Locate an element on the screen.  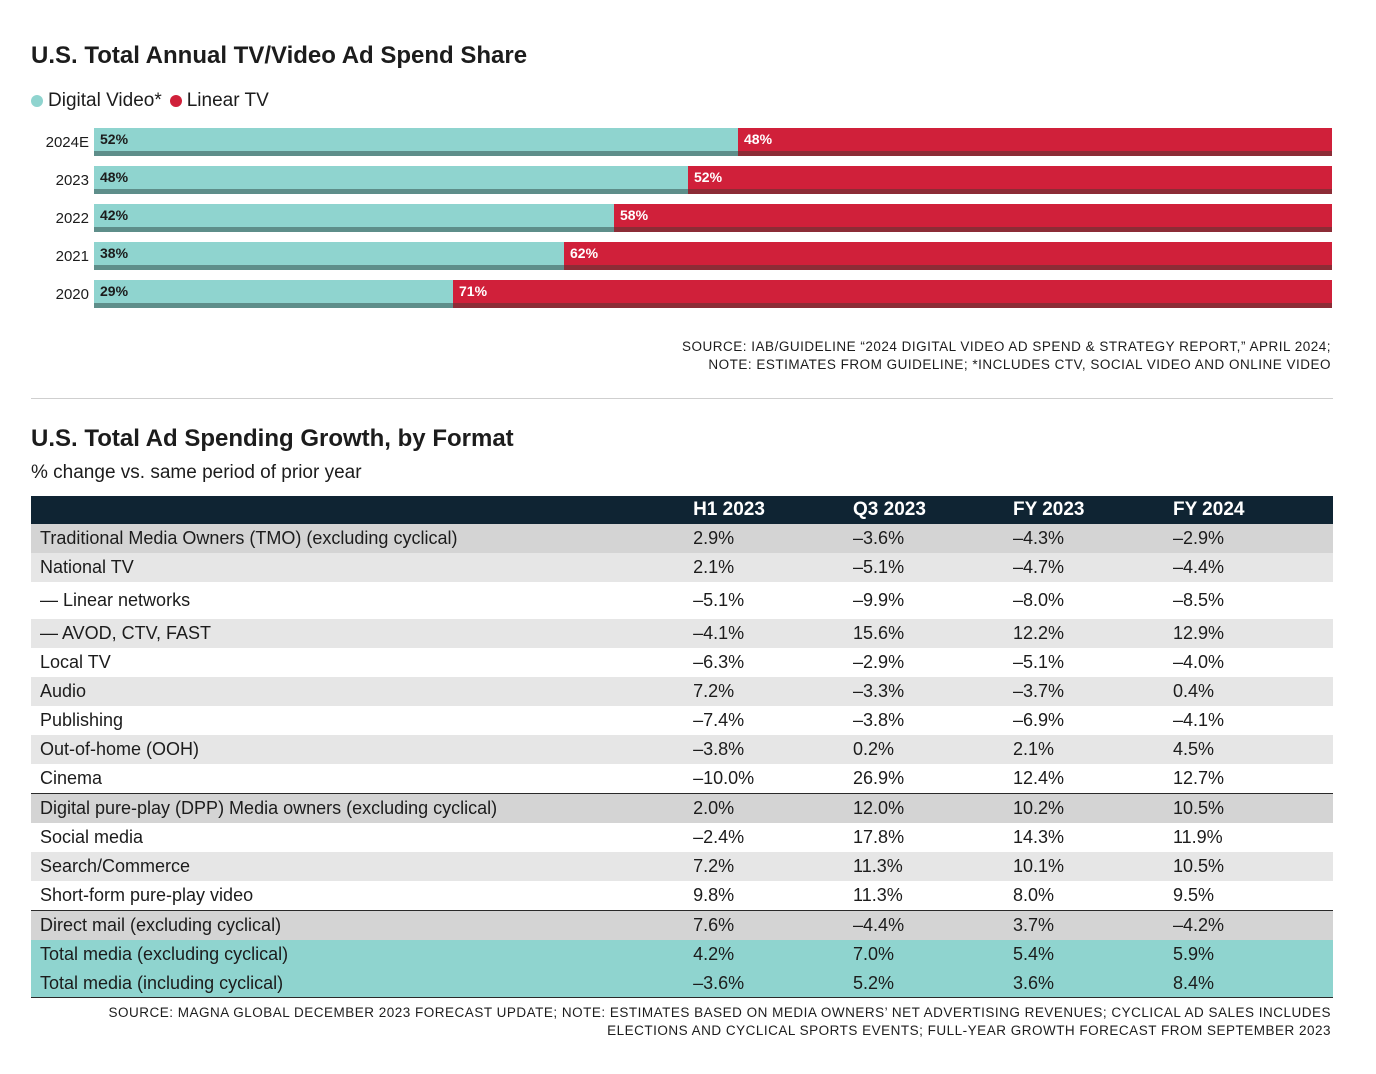
row-label: Total media (excluding cyclical) is located at coordinates (362, 954).